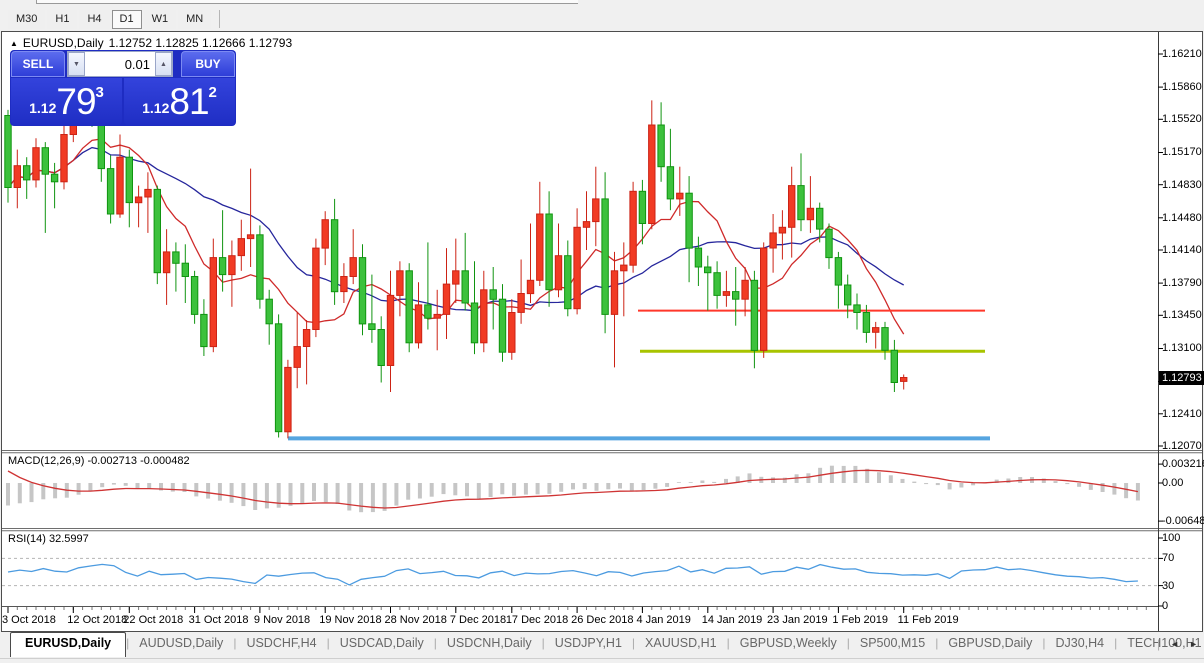 This screenshot has width=1204, height=663. Describe the element at coordinates (126, 19) in the screenshot. I see `timeframe-button-d1: D1` at that location.